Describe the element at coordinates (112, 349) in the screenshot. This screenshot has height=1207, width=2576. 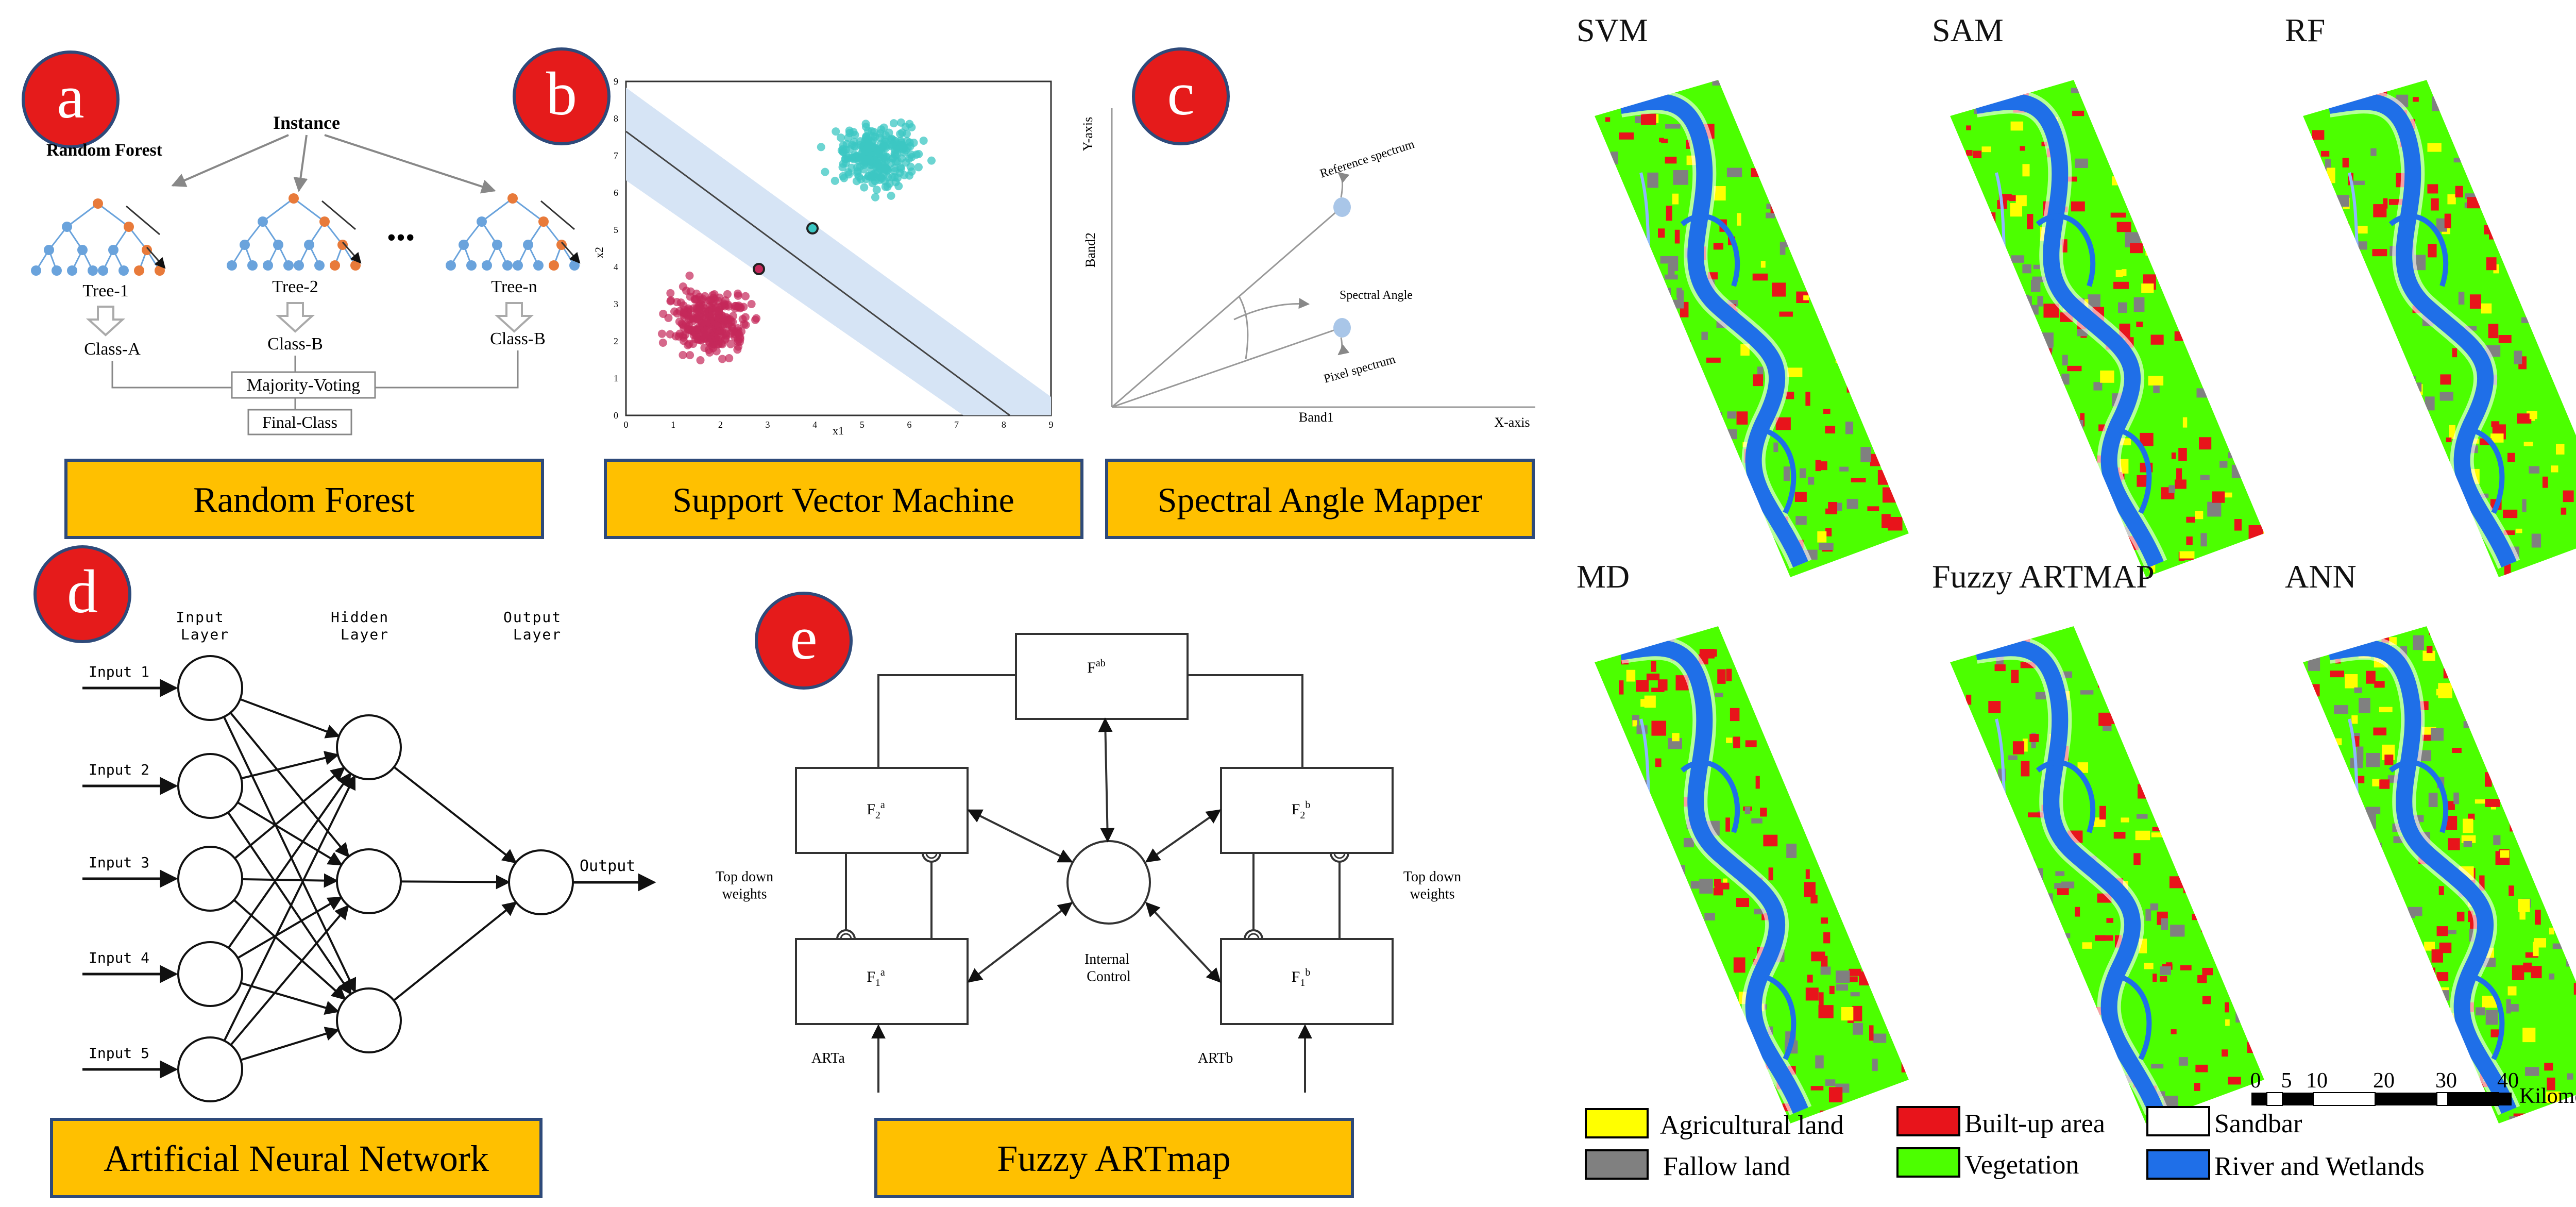
I see `rf-class-a: Class-A` at that location.